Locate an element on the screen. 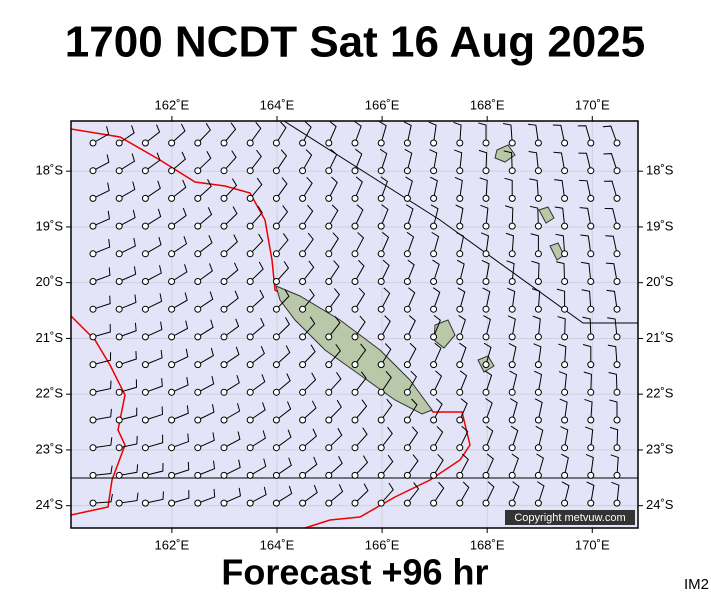 This screenshot has height=600, width=711. lat-label: 21˚S is located at coordinates (660, 337).